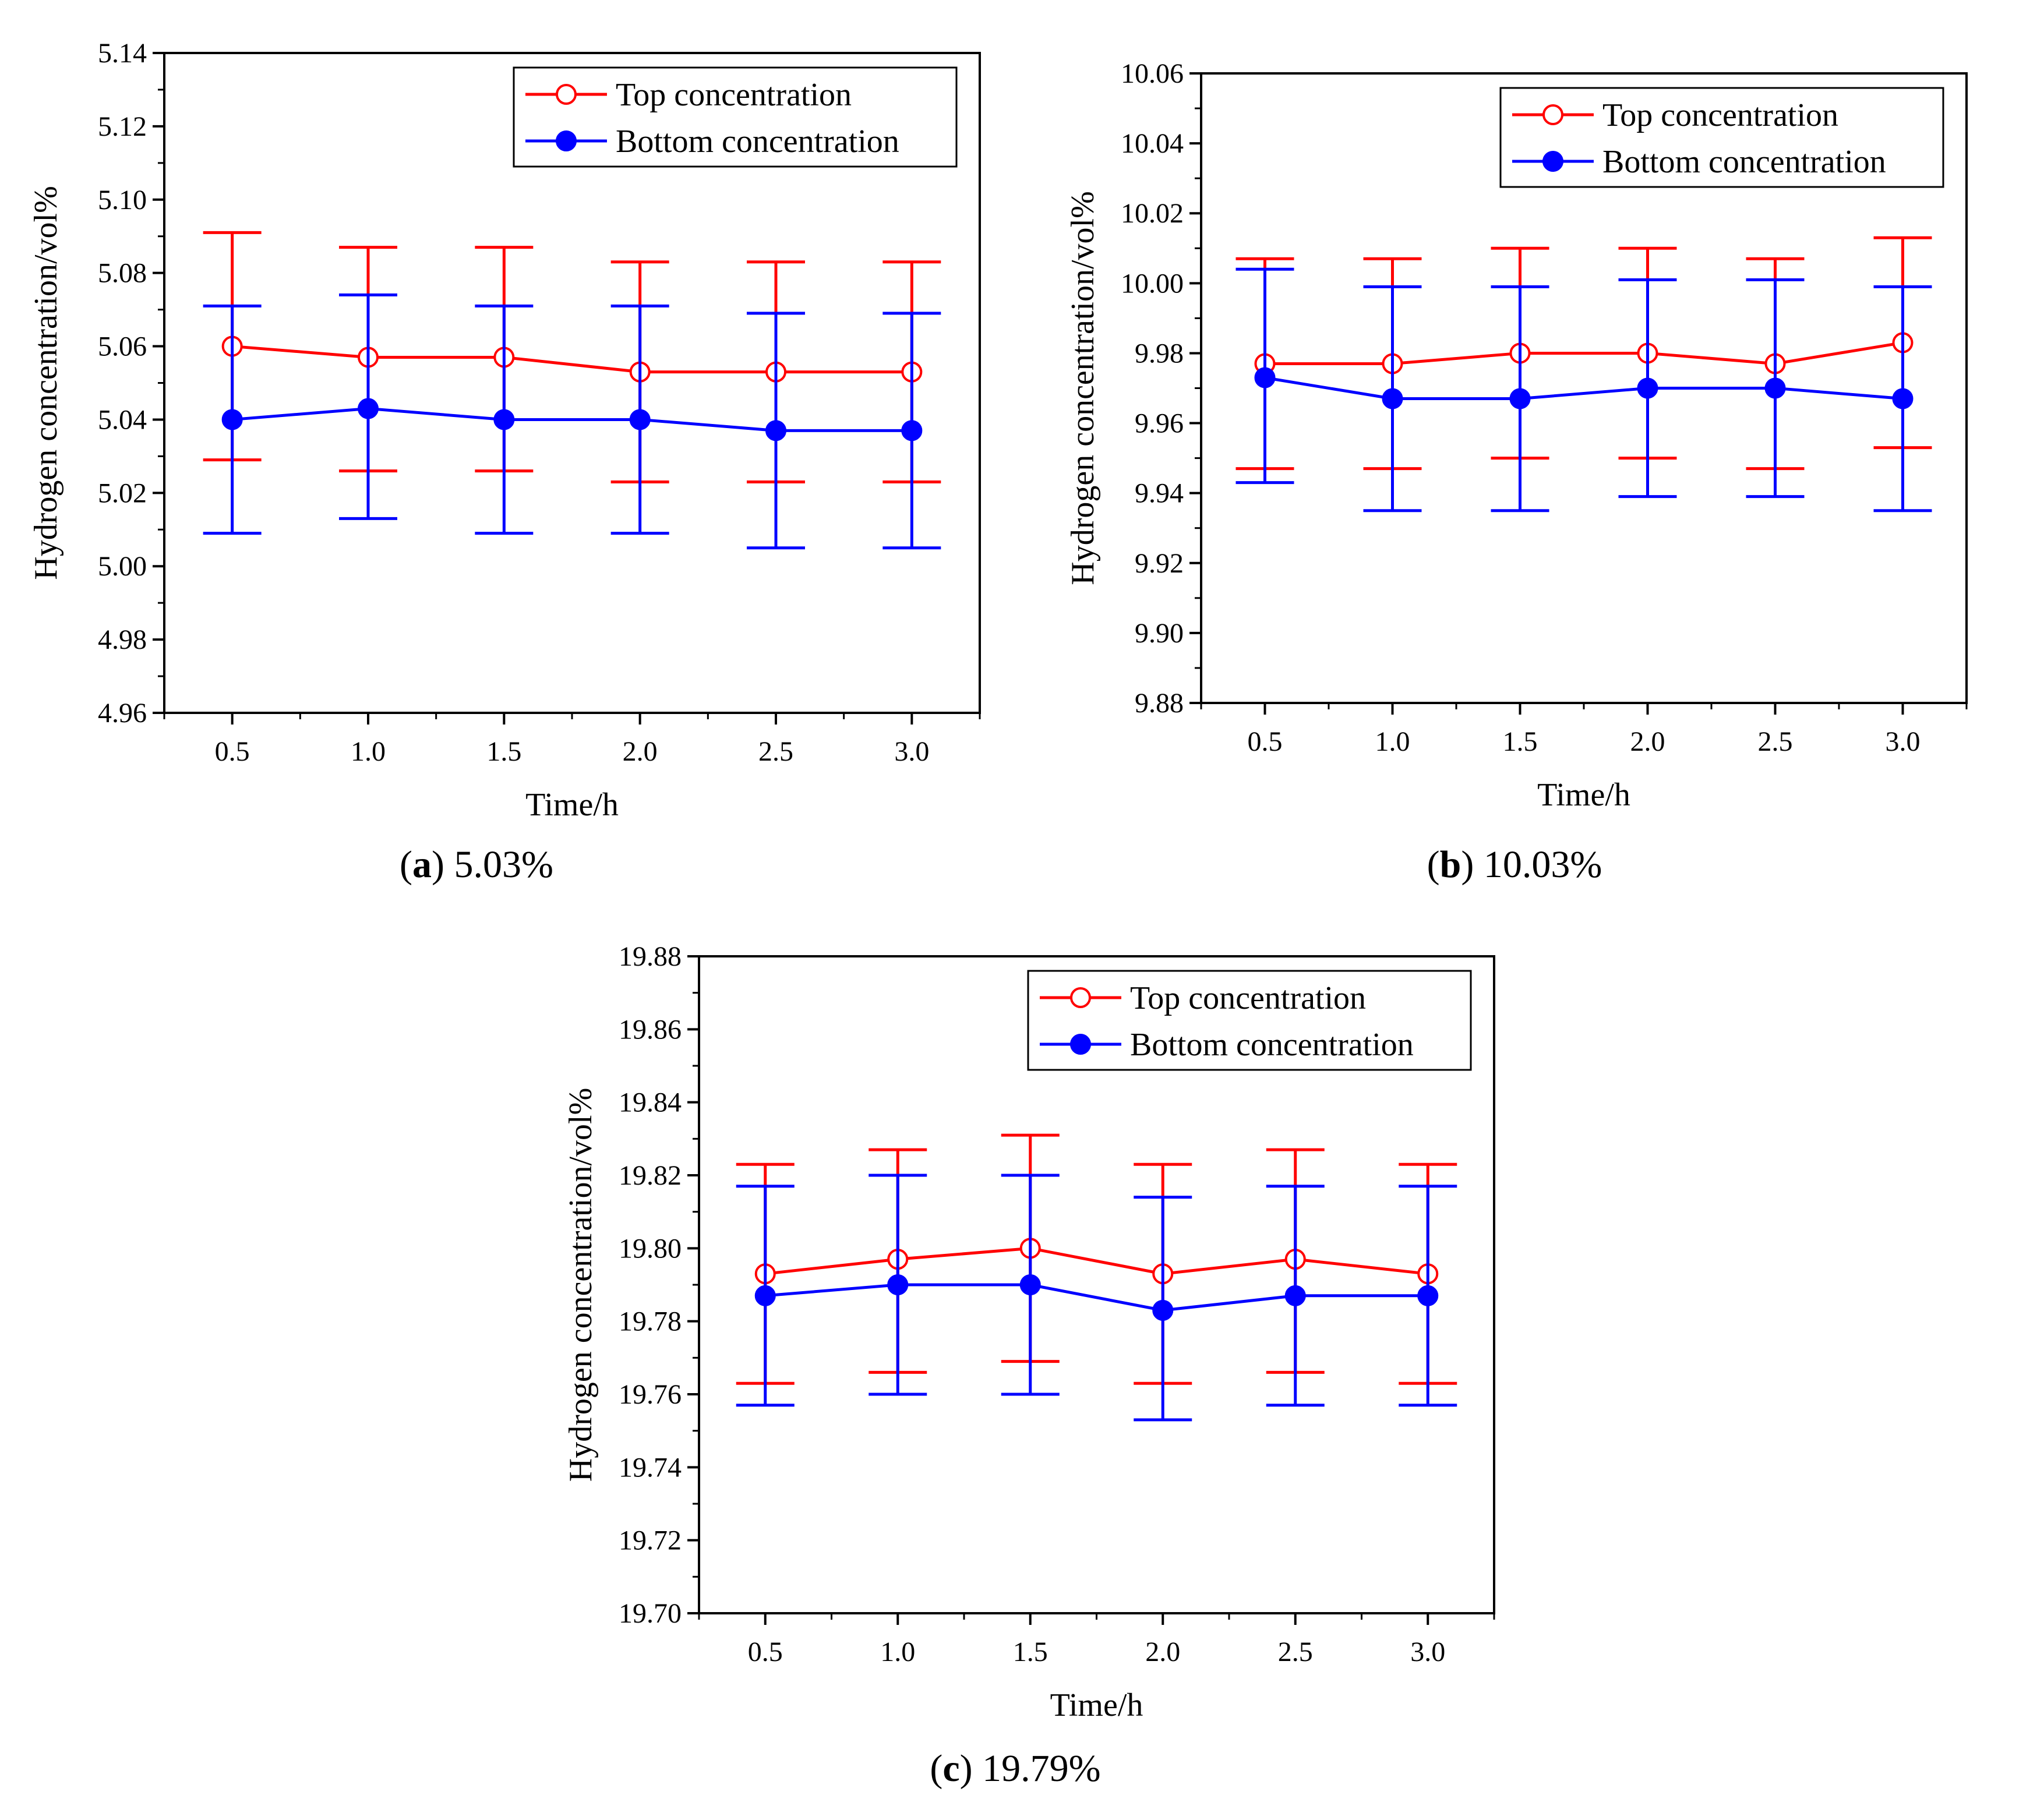 This screenshot has width=2044, height=1820. Describe the element at coordinates (406, 864) in the screenshot. I see `caption-text: (` at that location.